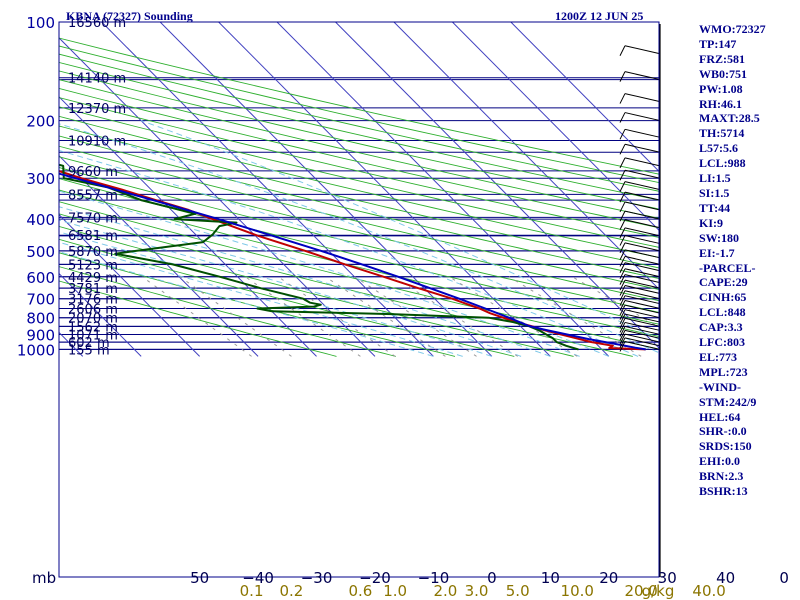 Image resolution: width=800 pixels, height=600 pixels. Describe the element at coordinates (640, 591) in the screenshot. I see `mixing-ratio-label: 20.0` at that location.